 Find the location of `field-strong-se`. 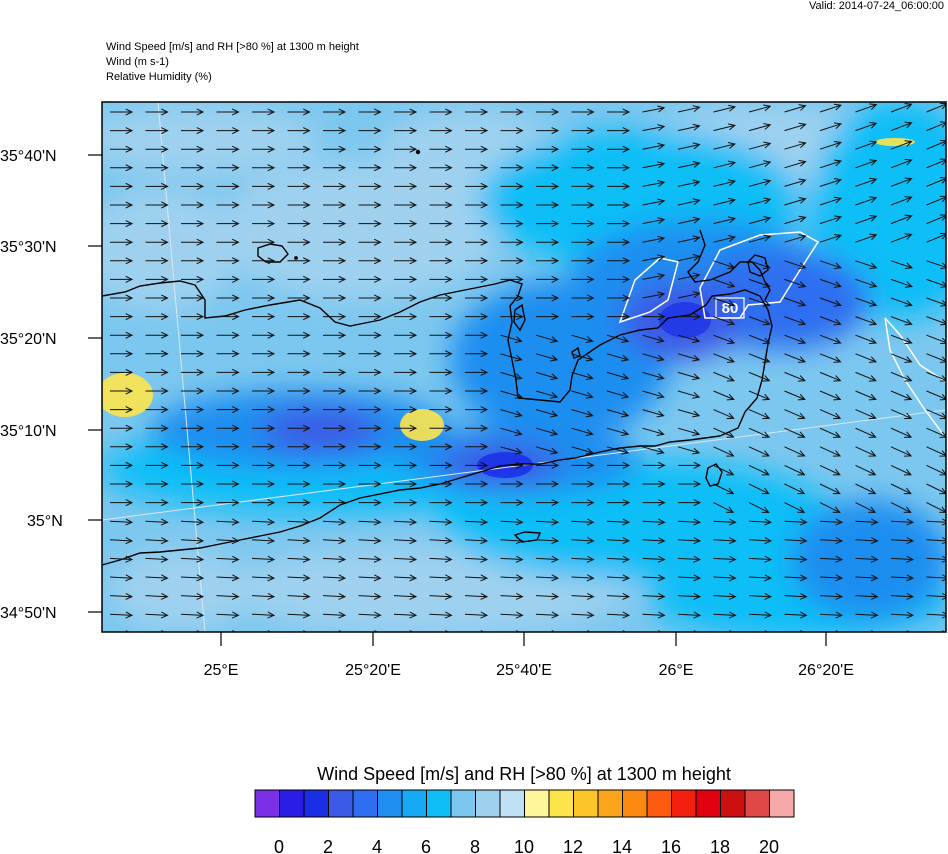

field-strong-se is located at coordinates (868, 560).